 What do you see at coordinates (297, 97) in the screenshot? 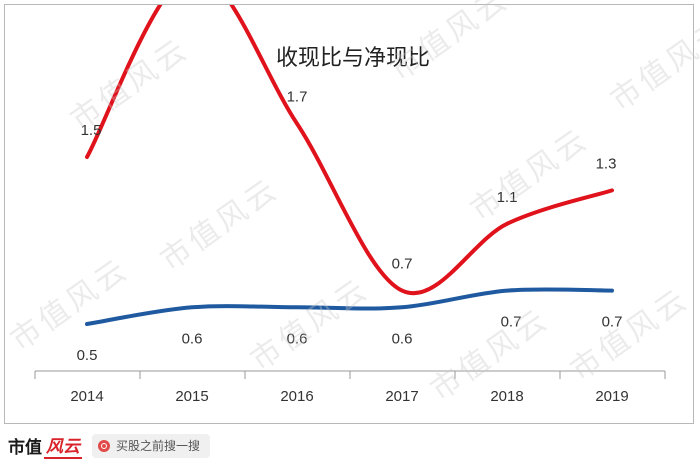
I see `data-label: 1.7` at bounding box center [297, 97].